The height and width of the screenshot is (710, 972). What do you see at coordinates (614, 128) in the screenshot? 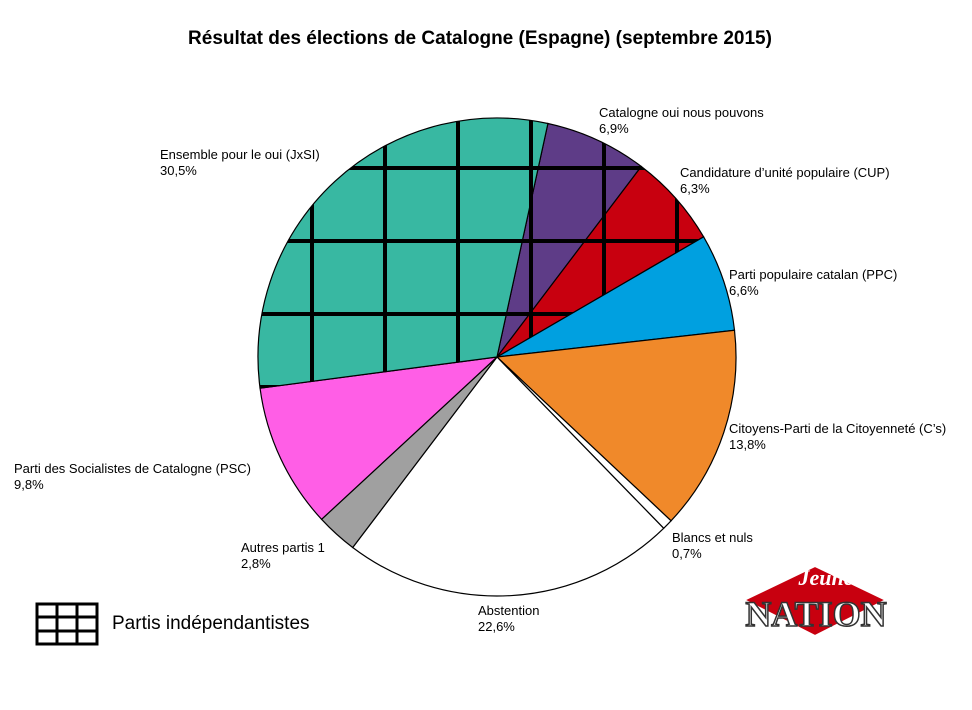
I see `slice-value-label: 6,9%` at bounding box center [614, 128].